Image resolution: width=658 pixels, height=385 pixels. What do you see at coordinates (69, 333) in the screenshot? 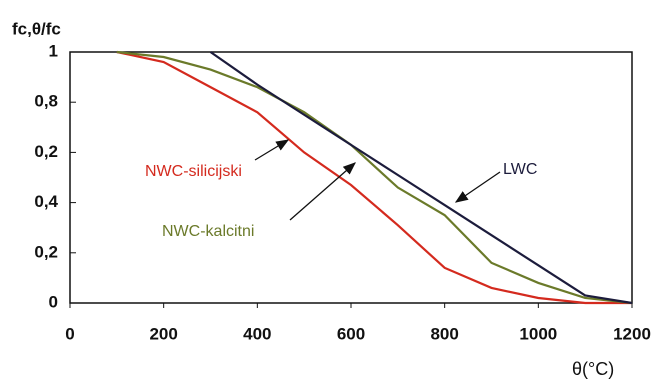
I see `x-tick-label: 0` at bounding box center [69, 333].